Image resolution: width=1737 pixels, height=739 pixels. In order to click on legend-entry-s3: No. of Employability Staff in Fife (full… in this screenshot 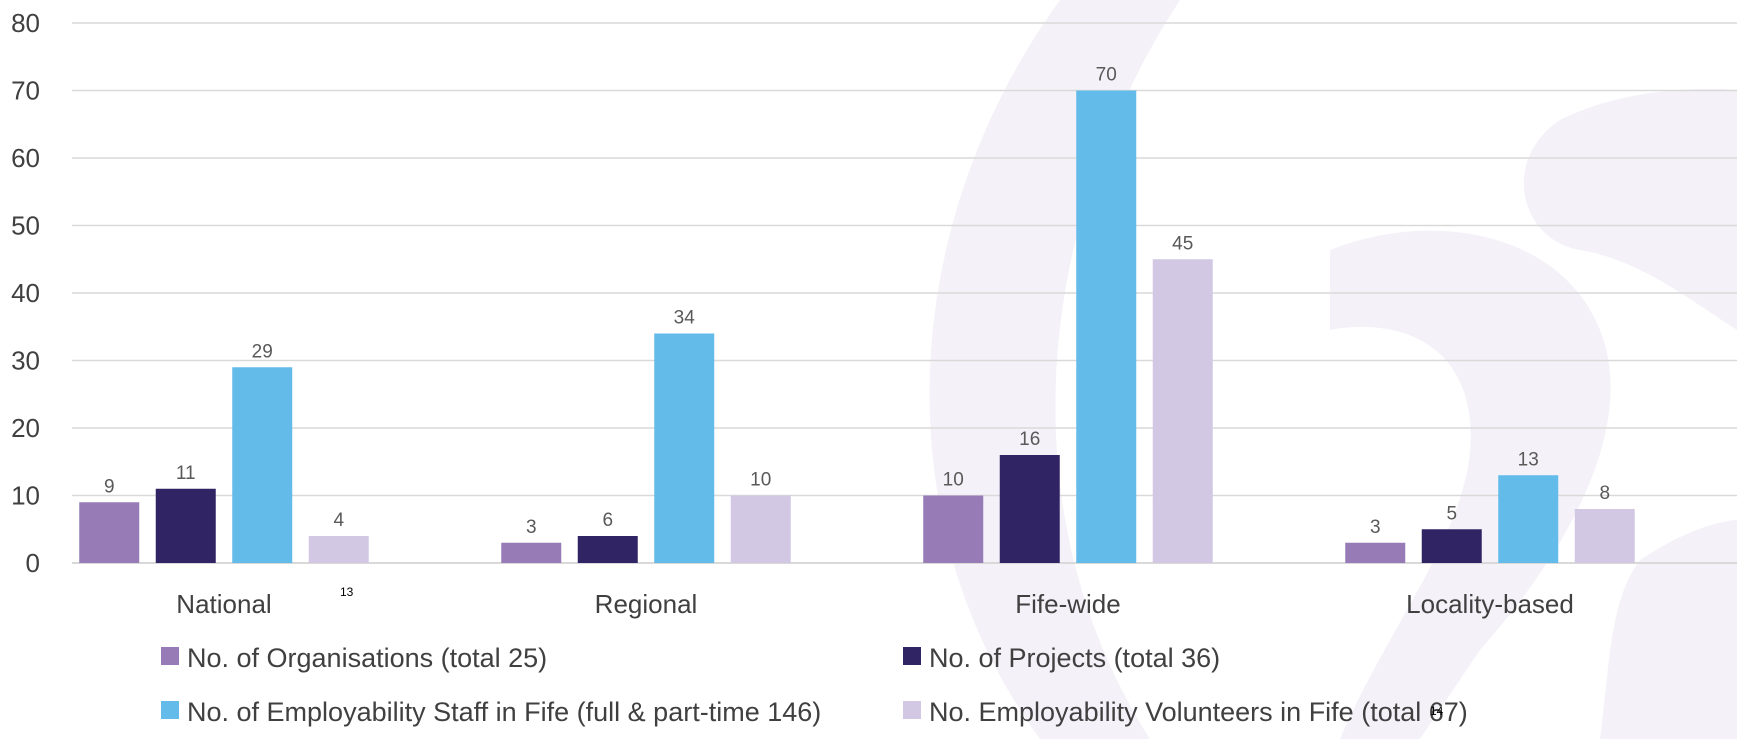, I will do `click(504, 712)`.